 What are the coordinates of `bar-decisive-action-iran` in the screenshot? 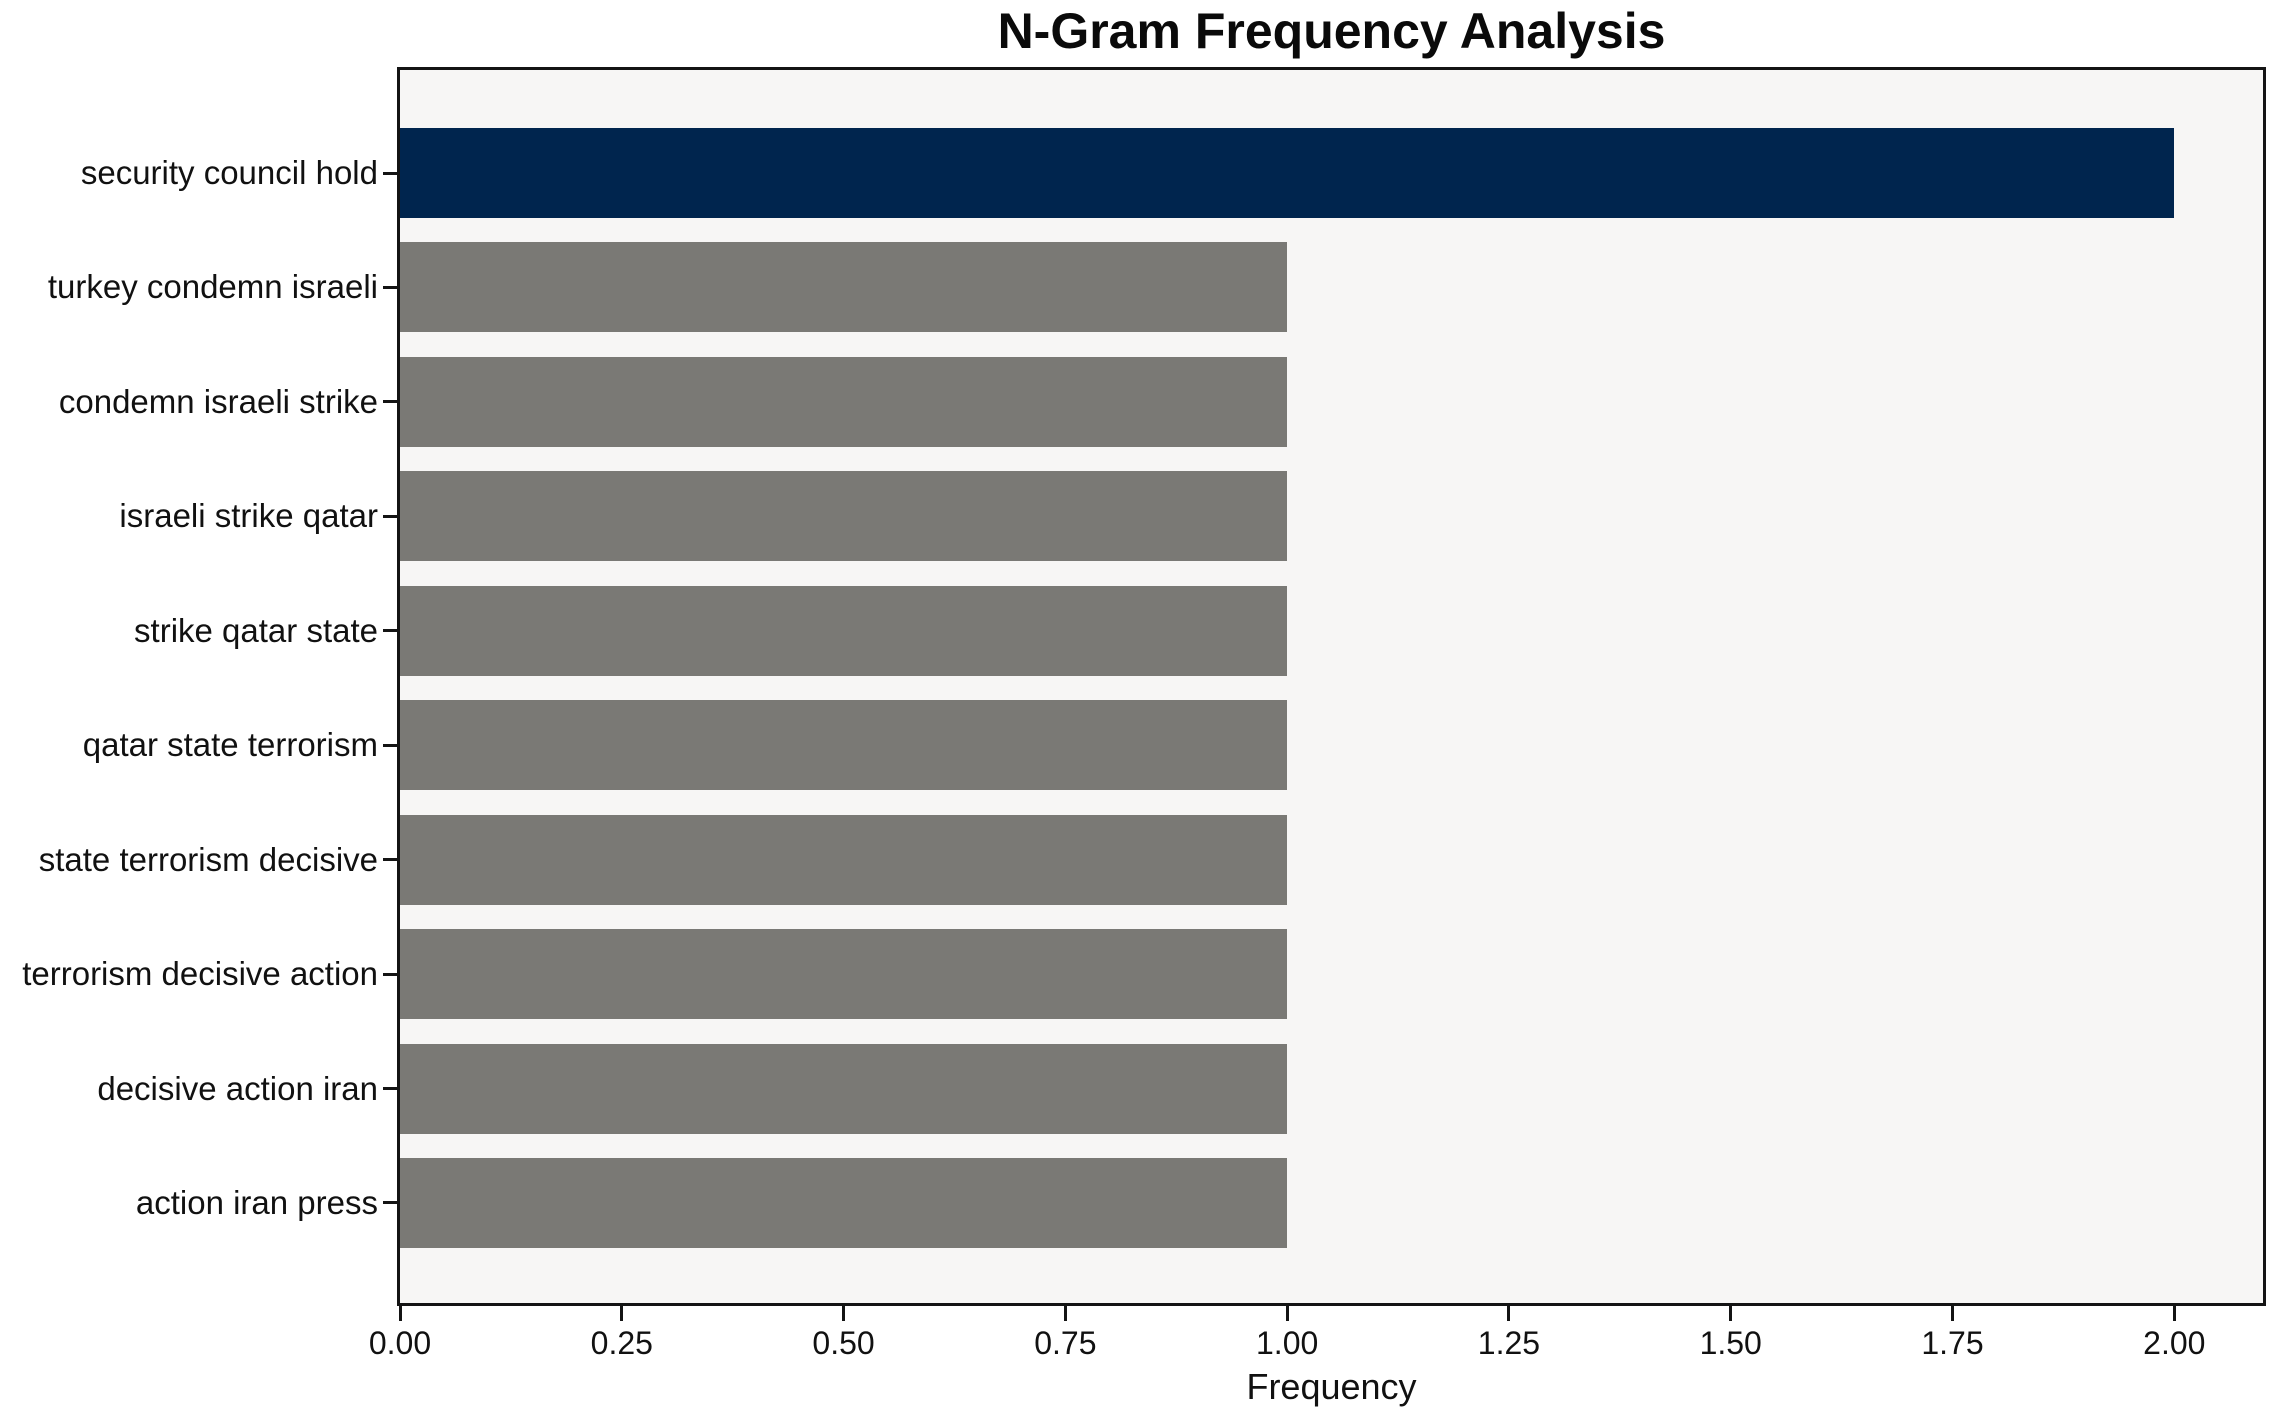 It's located at (844, 1088).